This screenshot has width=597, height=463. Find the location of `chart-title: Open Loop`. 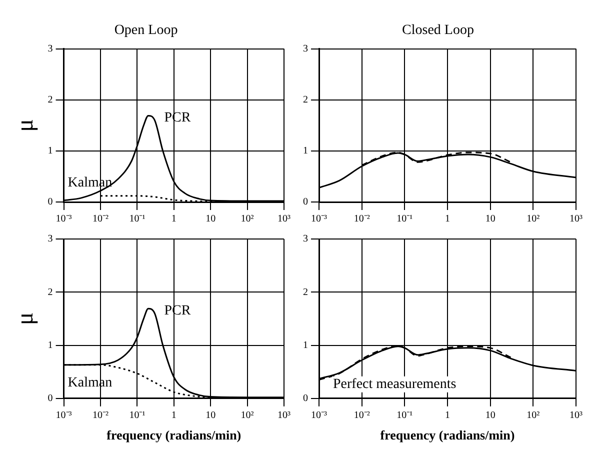

chart-title: Open Loop is located at coordinates (146, 30).